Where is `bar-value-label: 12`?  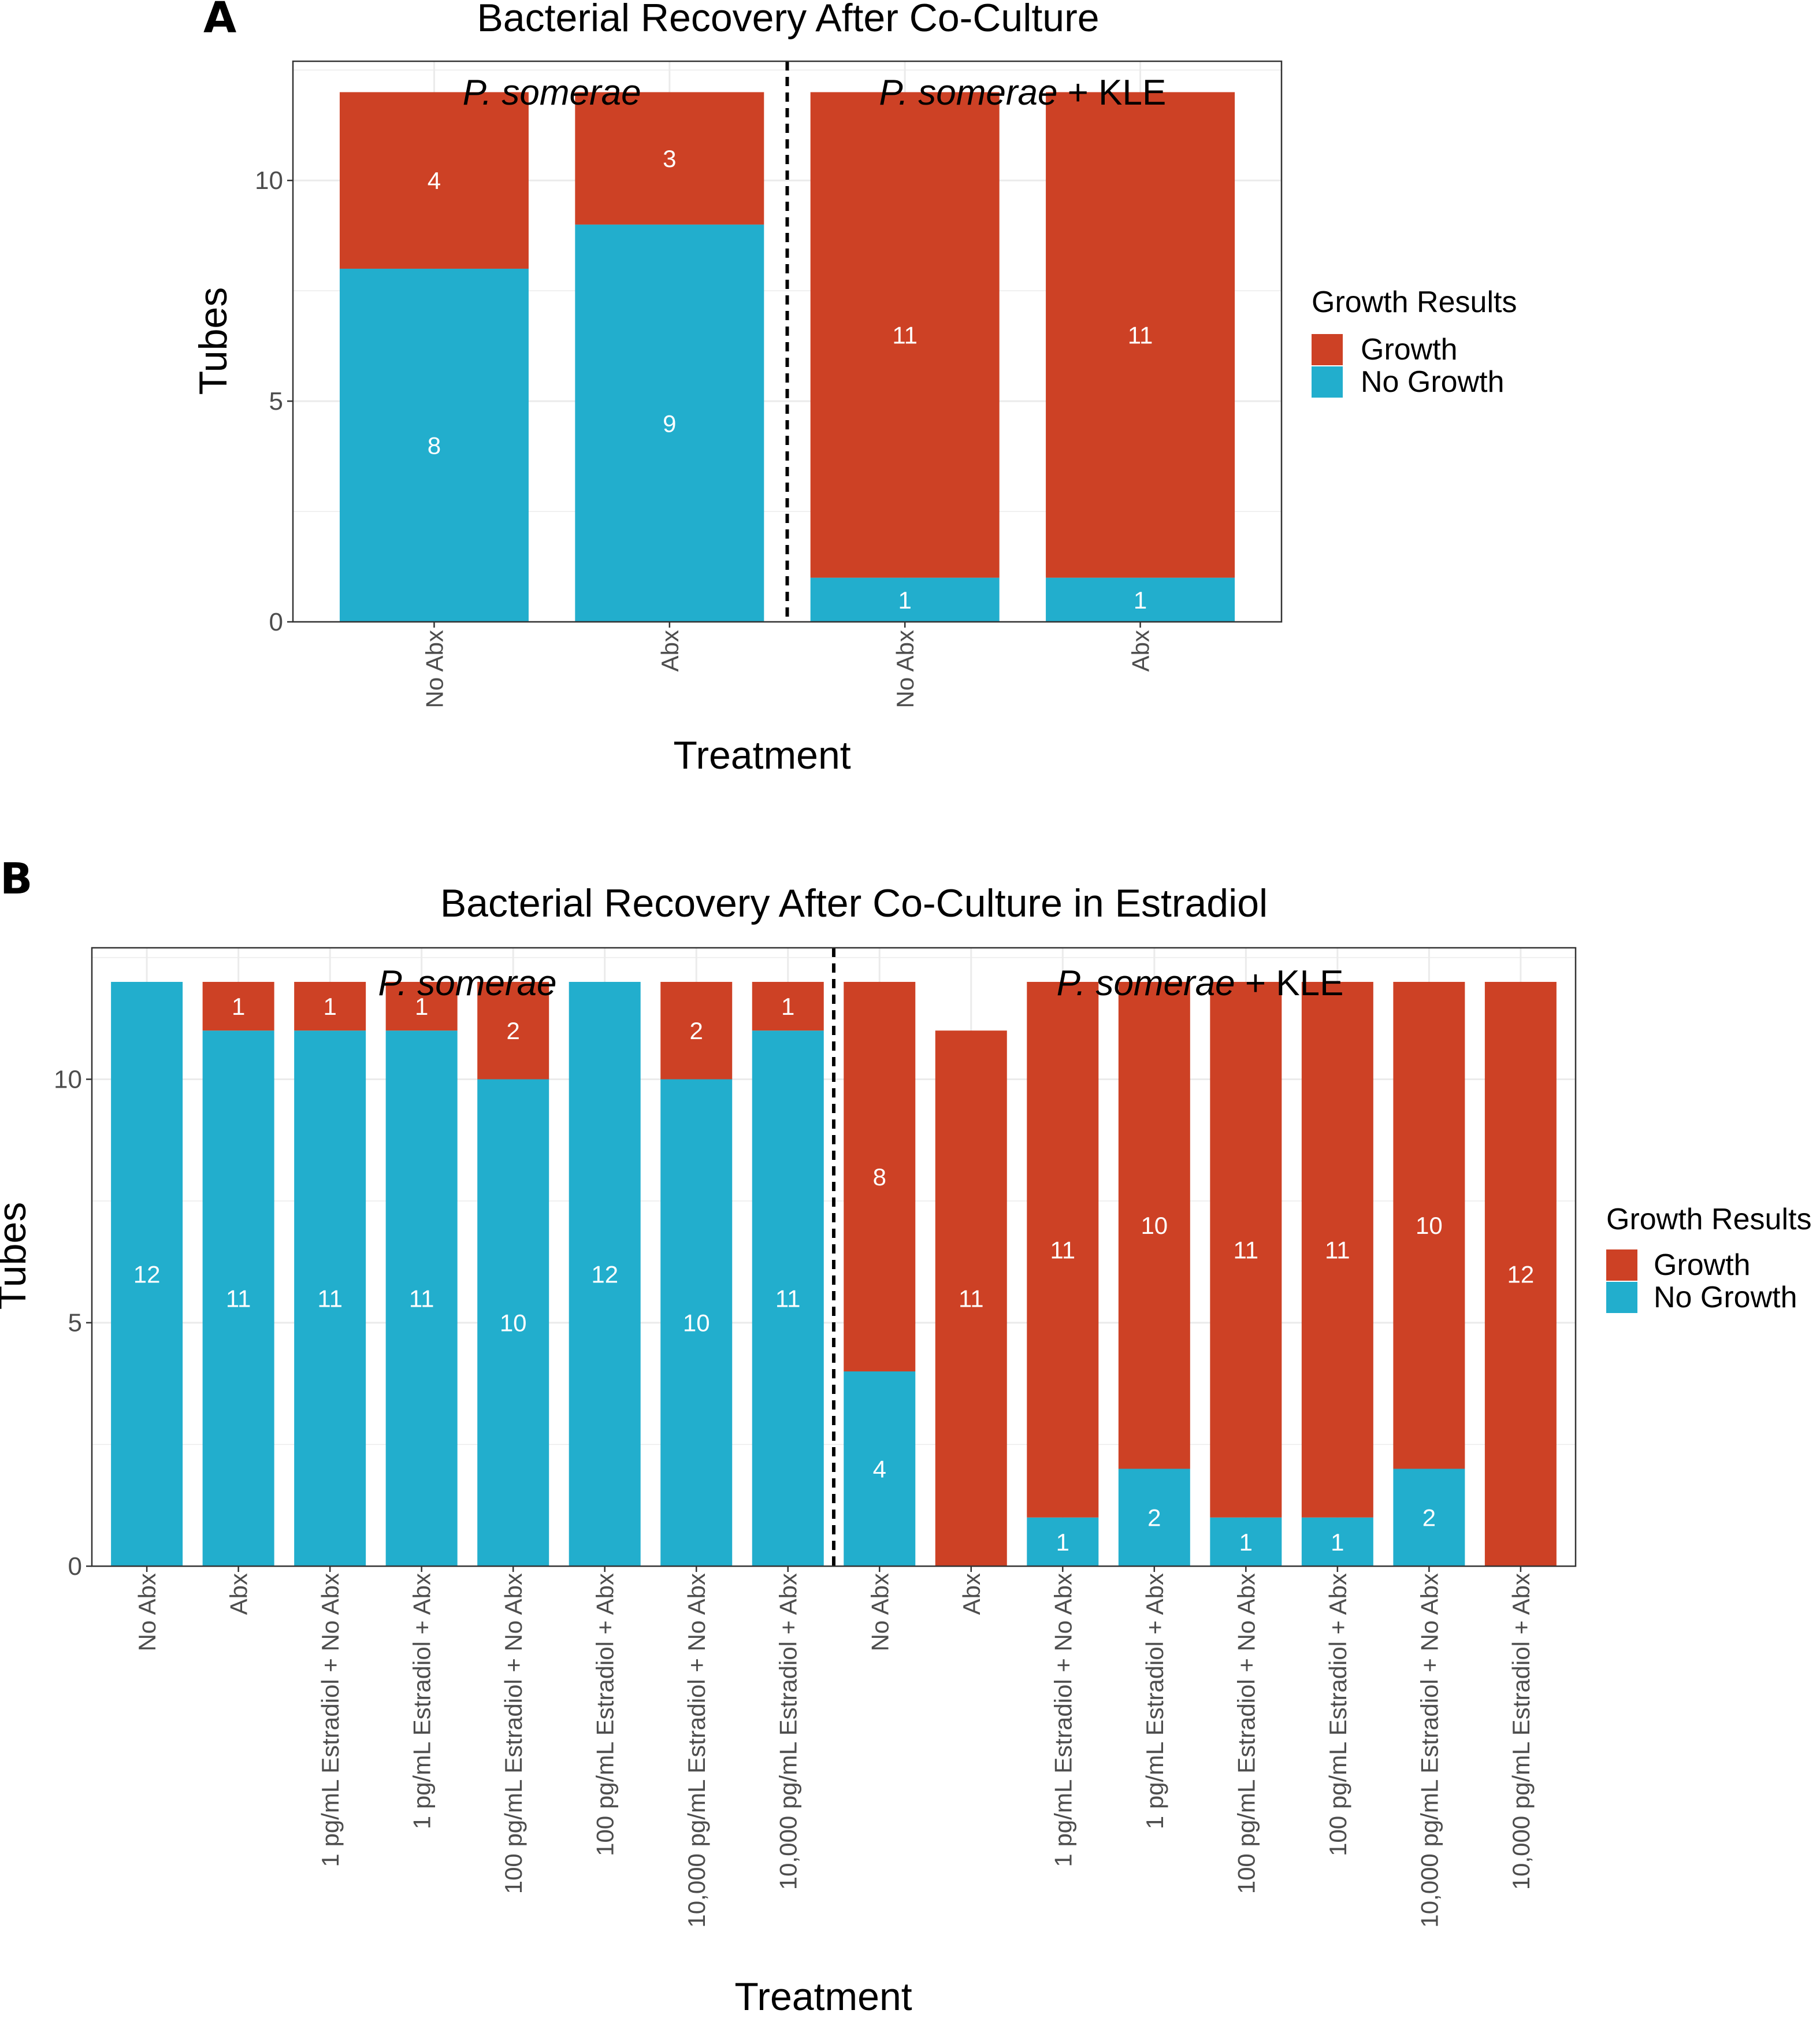
bar-value-label: 12 is located at coordinates (1521, 1274).